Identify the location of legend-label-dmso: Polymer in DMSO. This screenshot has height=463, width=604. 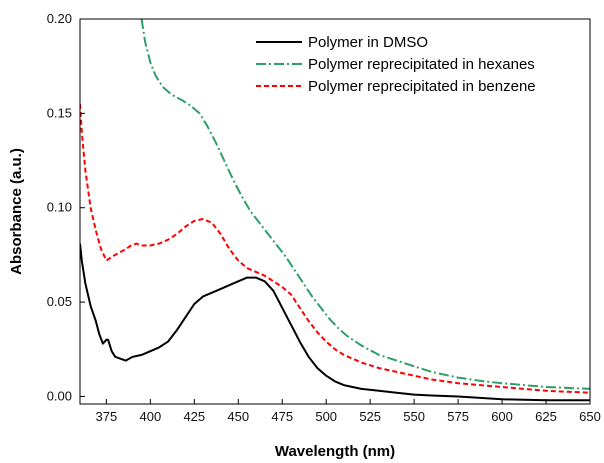
(368, 42).